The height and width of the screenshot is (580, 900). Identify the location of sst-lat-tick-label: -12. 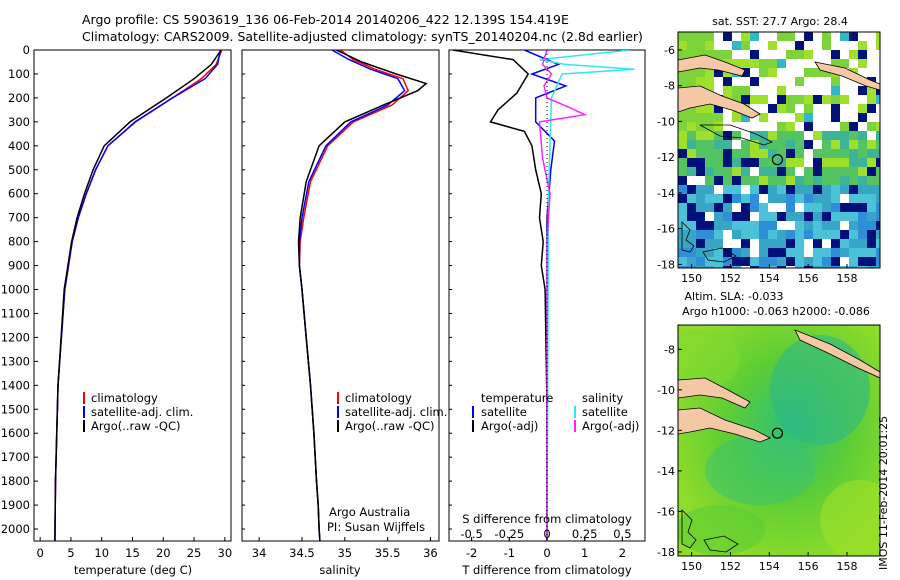
(666, 157).